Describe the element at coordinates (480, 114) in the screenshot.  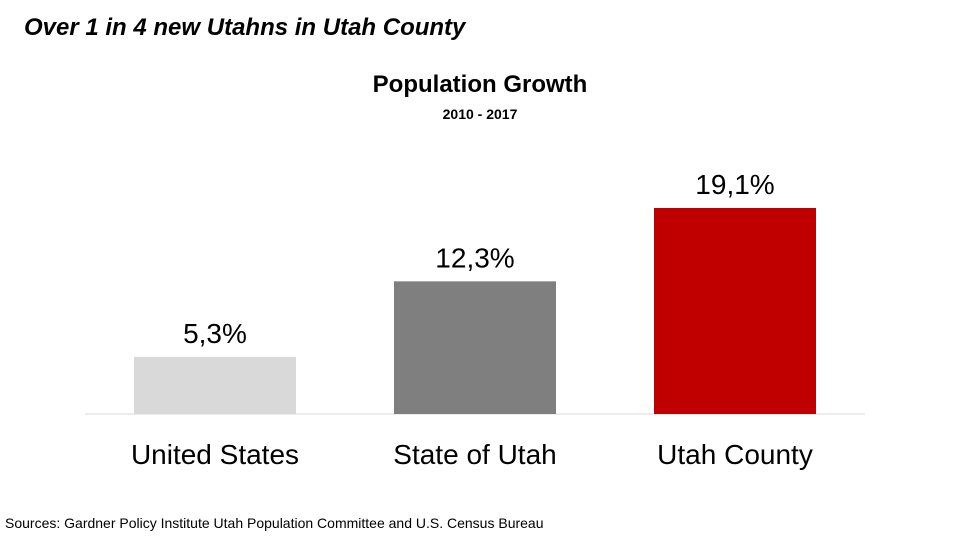
I see `chart-subtitle: 2010 - 2017` at that location.